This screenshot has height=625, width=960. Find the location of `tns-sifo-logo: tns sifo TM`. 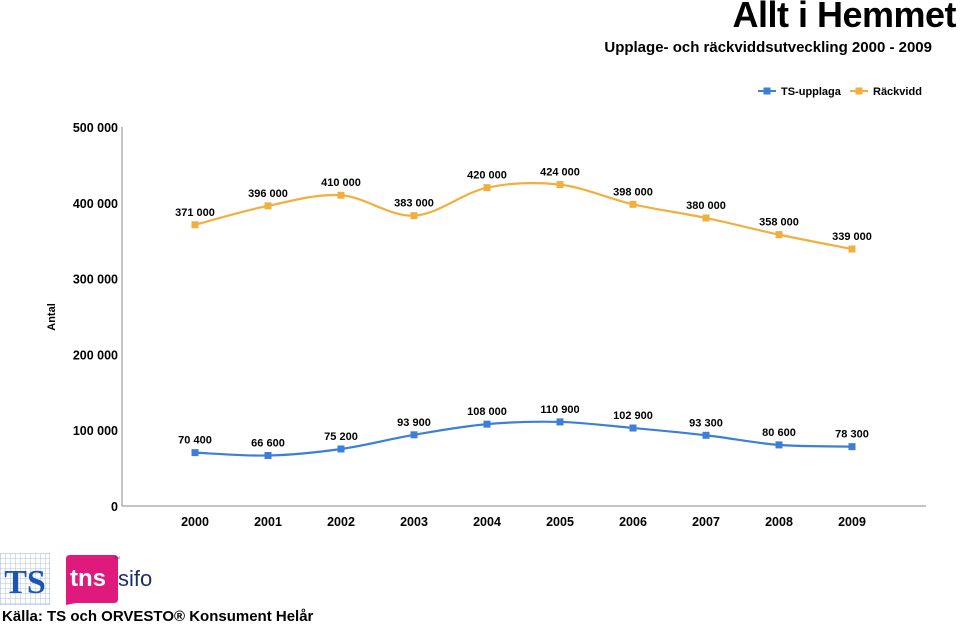

tns-sifo-logo: tns sifo TM is located at coordinates (109, 580).